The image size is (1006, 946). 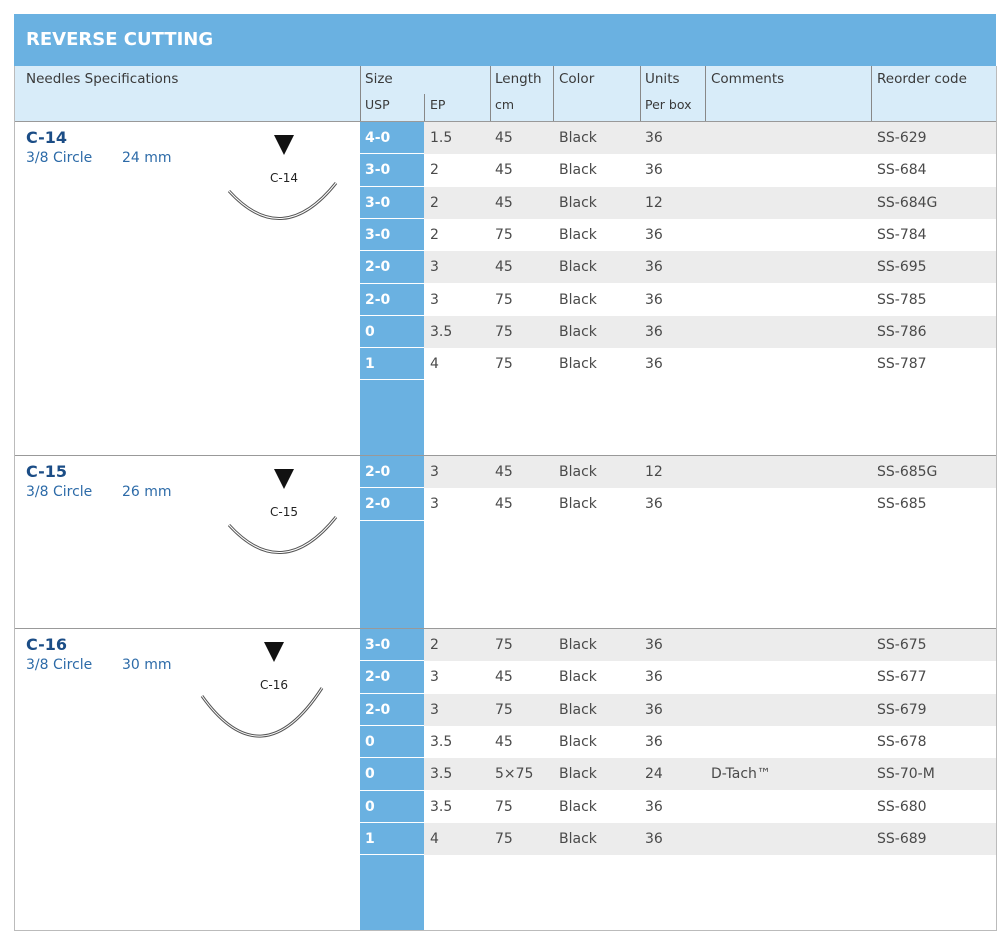 What do you see at coordinates (902, 504) in the screenshot?
I see `cell: SS-685` at bounding box center [902, 504].